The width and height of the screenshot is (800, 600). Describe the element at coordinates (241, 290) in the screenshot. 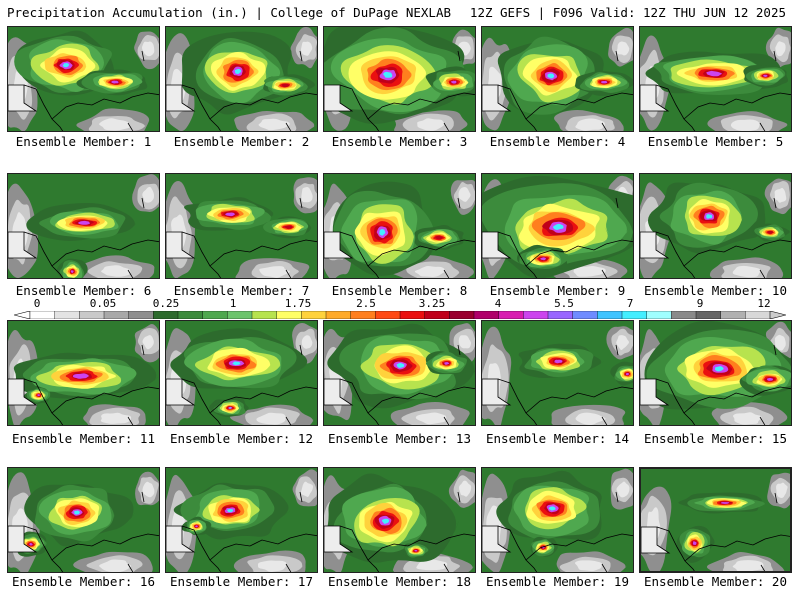

I see `ensemble-member-label: Ensemble Member: 7` at that location.